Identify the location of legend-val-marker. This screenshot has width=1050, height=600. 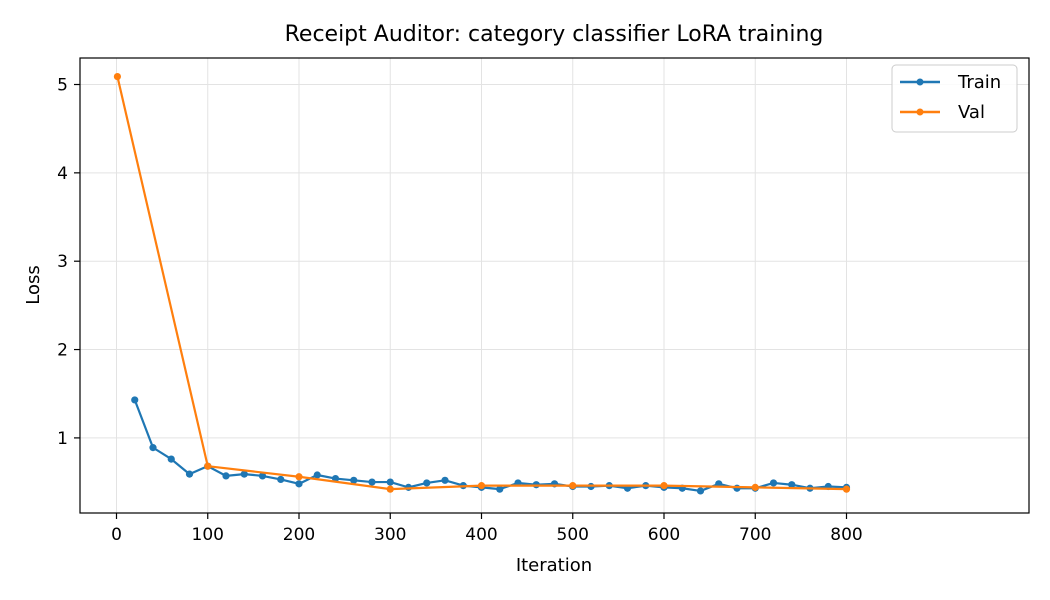
(920, 112).